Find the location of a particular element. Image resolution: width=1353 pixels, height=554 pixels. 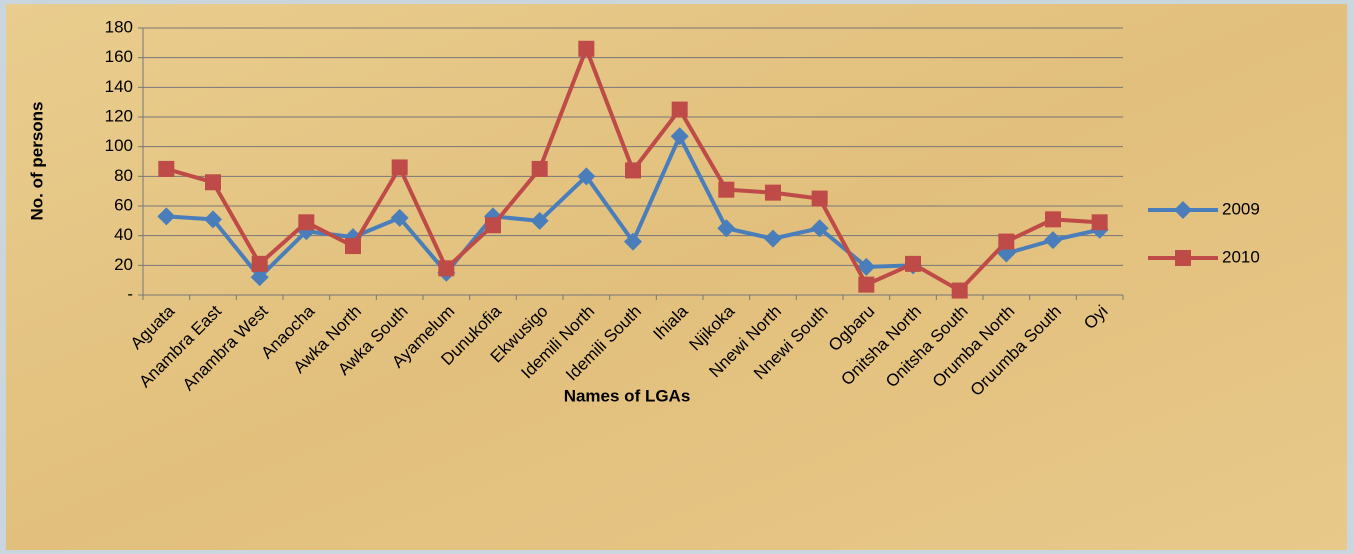

y-tick-label: 120 is located at coordinates (119, 115).